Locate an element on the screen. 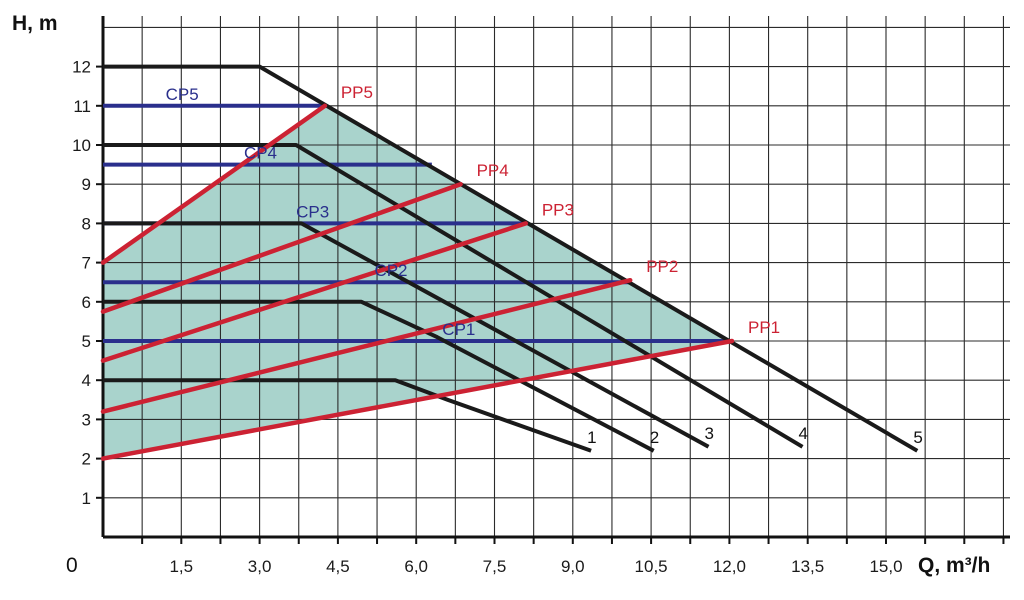 This screenshot has width=1024, height=600. pp-label-pp1: PP1 is located at coordinates (764, 327).